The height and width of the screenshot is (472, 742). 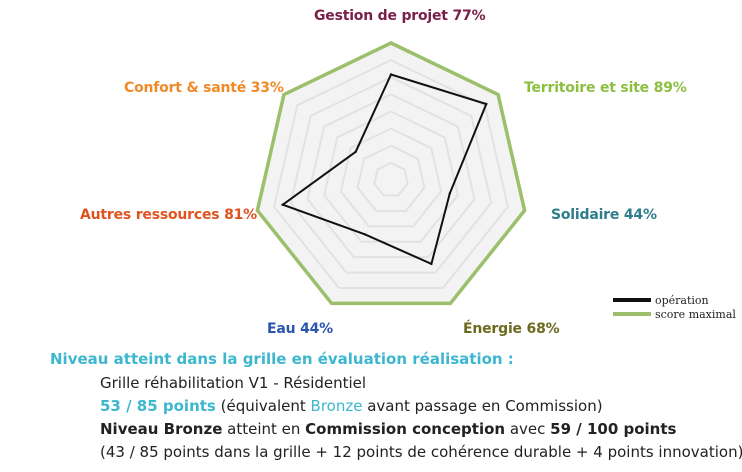 What do you see at coordinates (300, 329) in the screenshot?
I see `axis-label-eau: Eau 44%` at bounding box center [300, 329].